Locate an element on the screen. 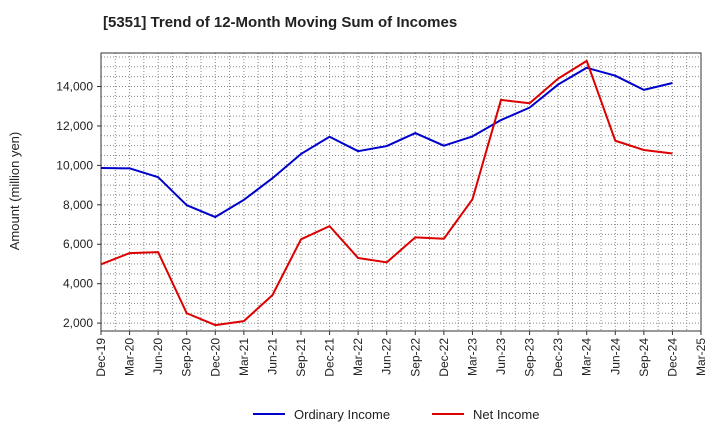 The image size is (720, 440). x-tick-label: Dec-22 is located at coordinates (444, 357).